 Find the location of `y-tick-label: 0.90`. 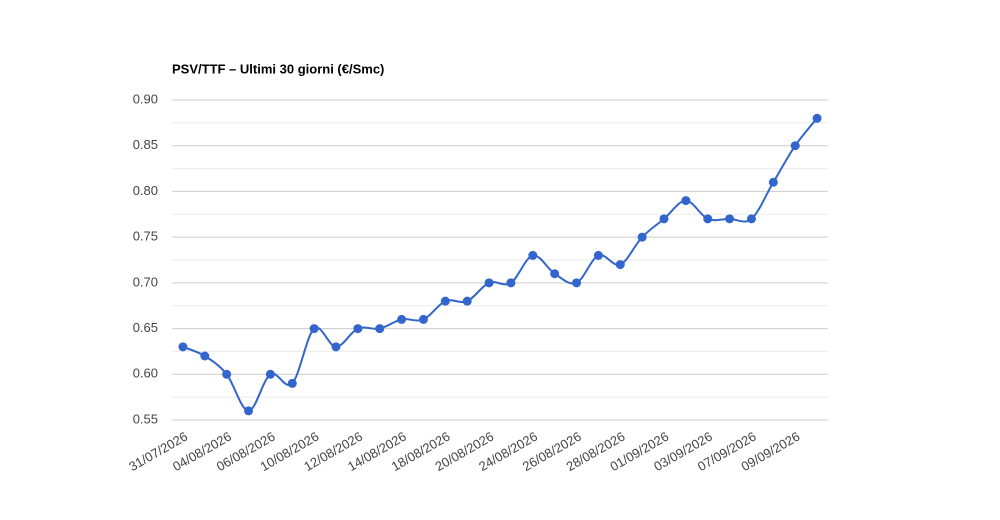

y-tick-label: 0.90 is located at coordinates (145, 98).